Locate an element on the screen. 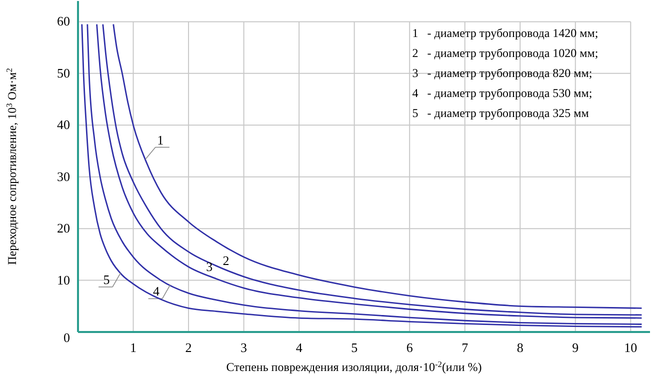 The height and width of the screenshot is (377, 652). y-tick-label: 20 is located at coordinates (63, 228).